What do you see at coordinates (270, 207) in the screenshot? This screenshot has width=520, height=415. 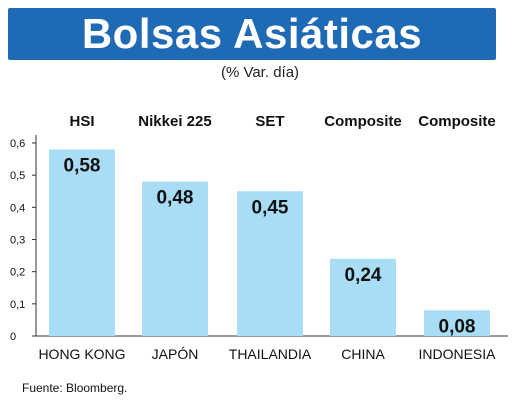 I see `bar-value-label: 0,45` at bounding box center [270, 207].